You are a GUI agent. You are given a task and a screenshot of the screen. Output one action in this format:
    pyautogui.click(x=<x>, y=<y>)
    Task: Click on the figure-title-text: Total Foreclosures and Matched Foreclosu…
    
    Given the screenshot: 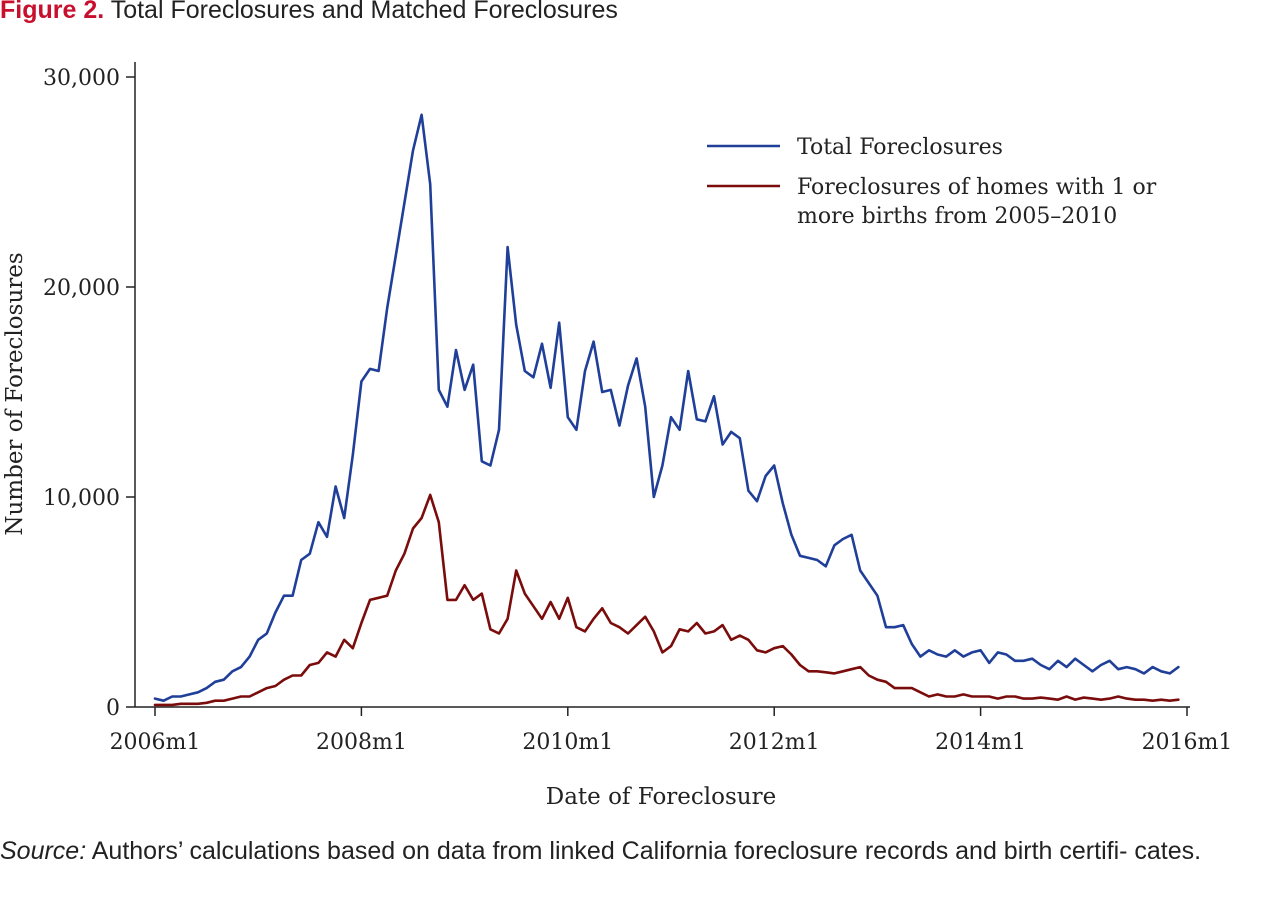 What is the action you would take?
    pyautogui.click(x=364, y=12)
    